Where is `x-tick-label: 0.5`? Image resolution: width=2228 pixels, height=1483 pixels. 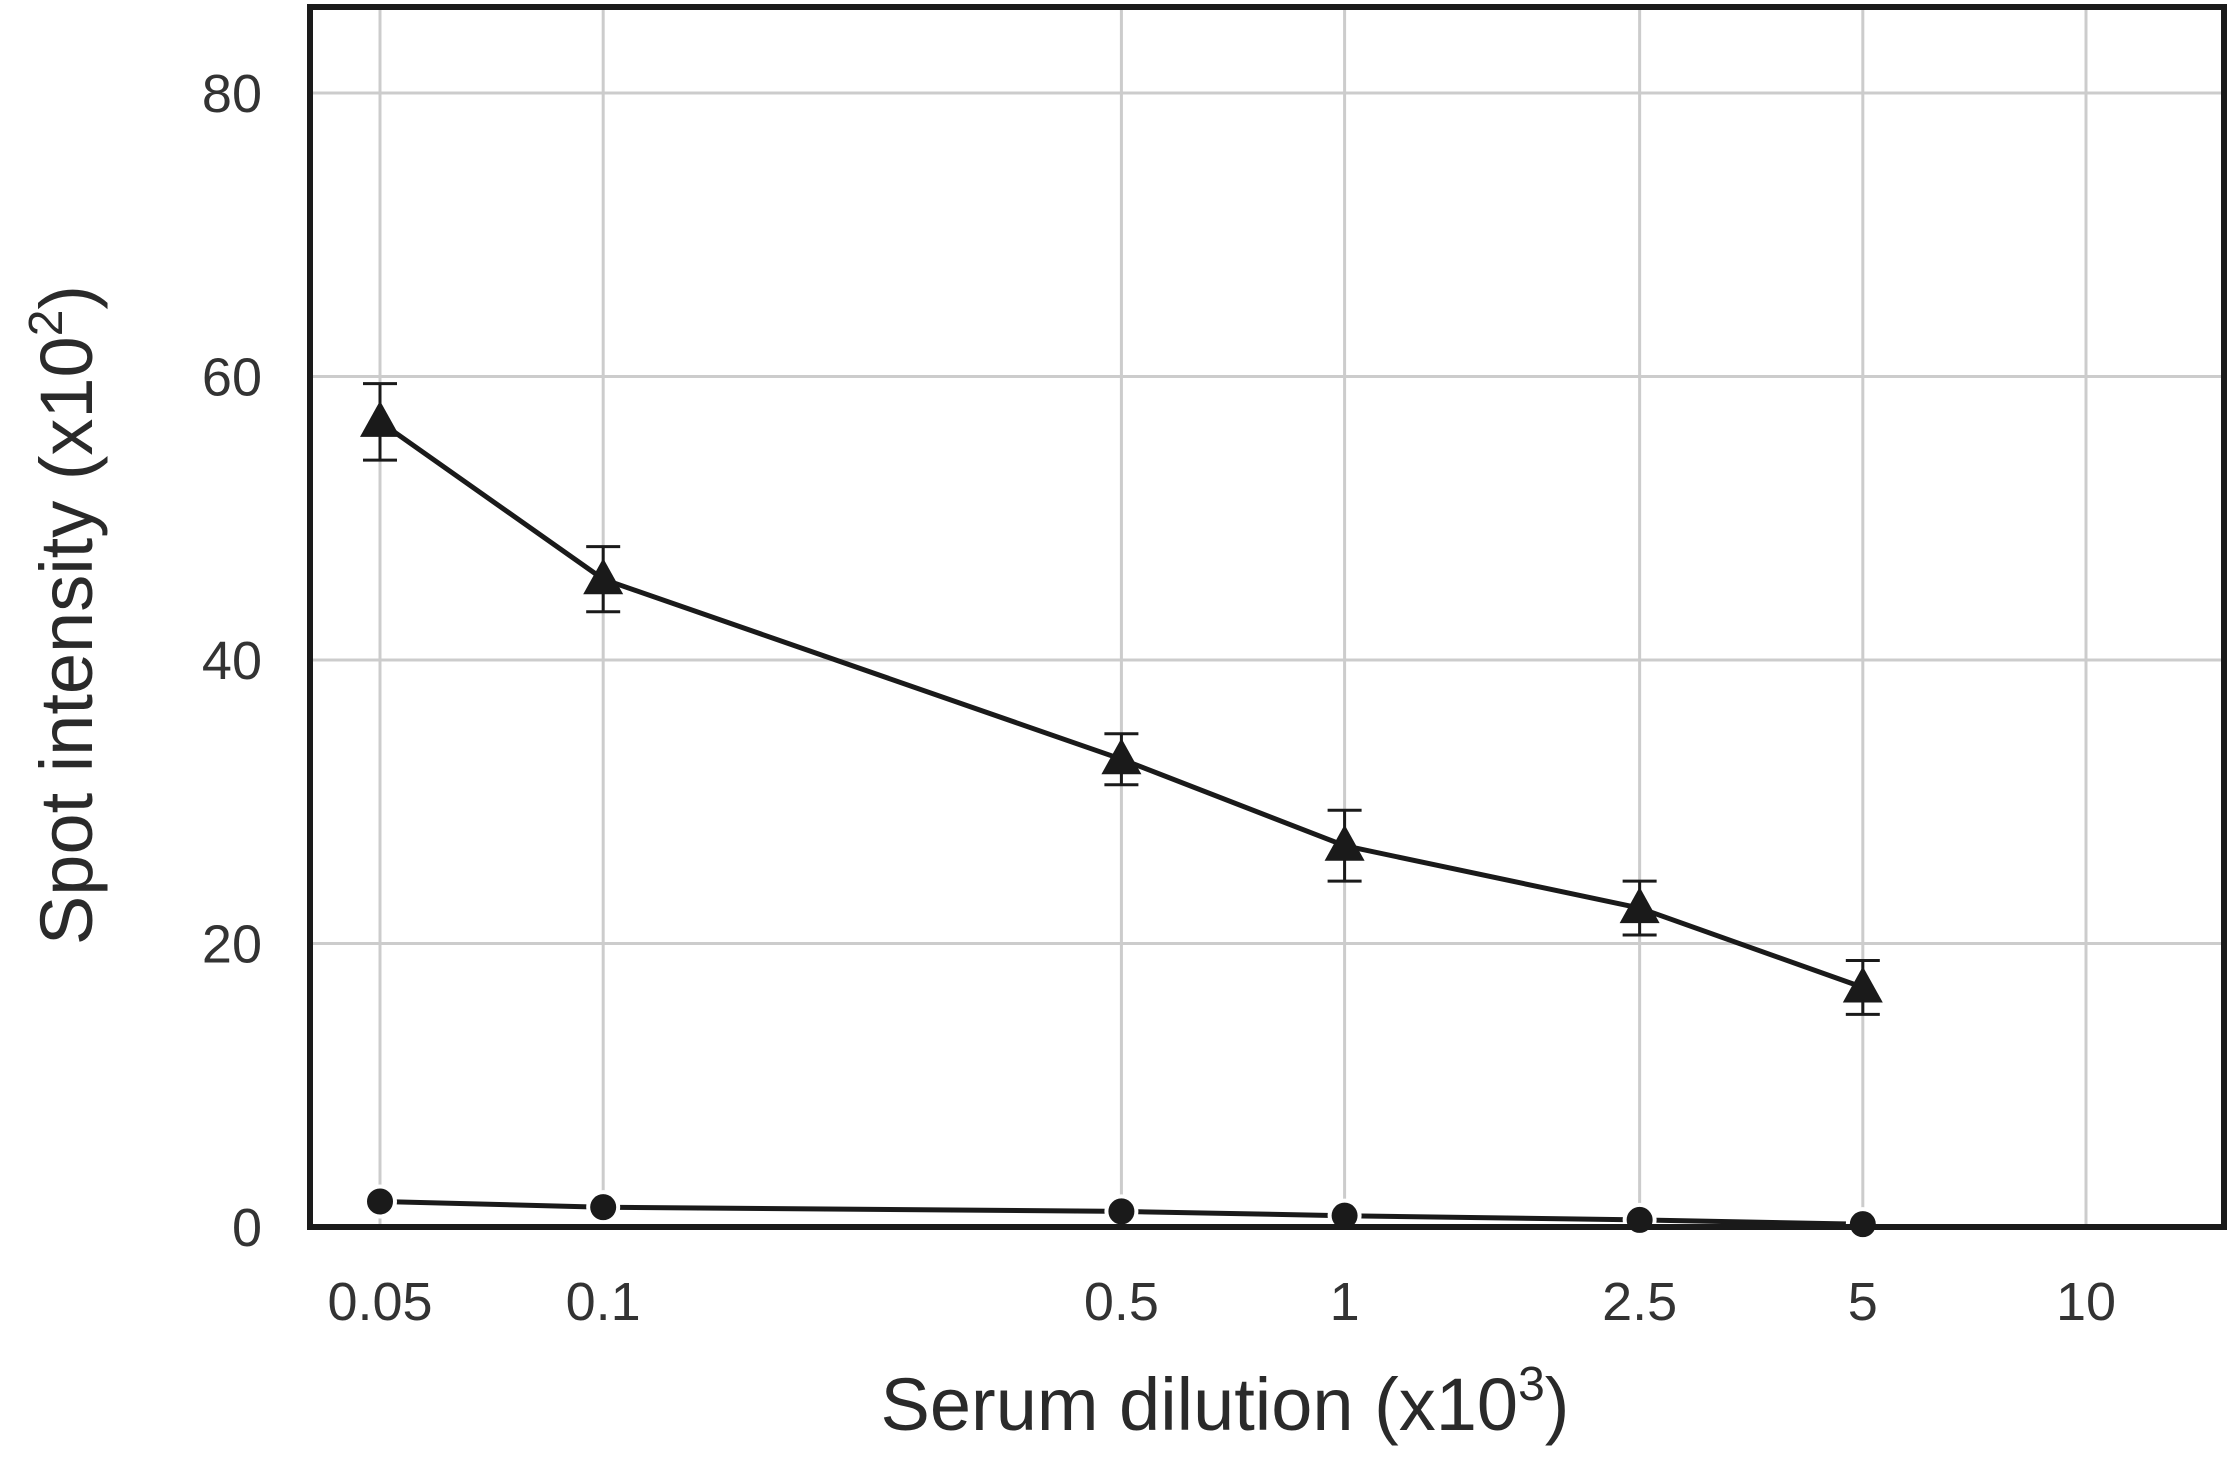
x-tick-label: 0.5 is located at coordinates (1121, 1302).